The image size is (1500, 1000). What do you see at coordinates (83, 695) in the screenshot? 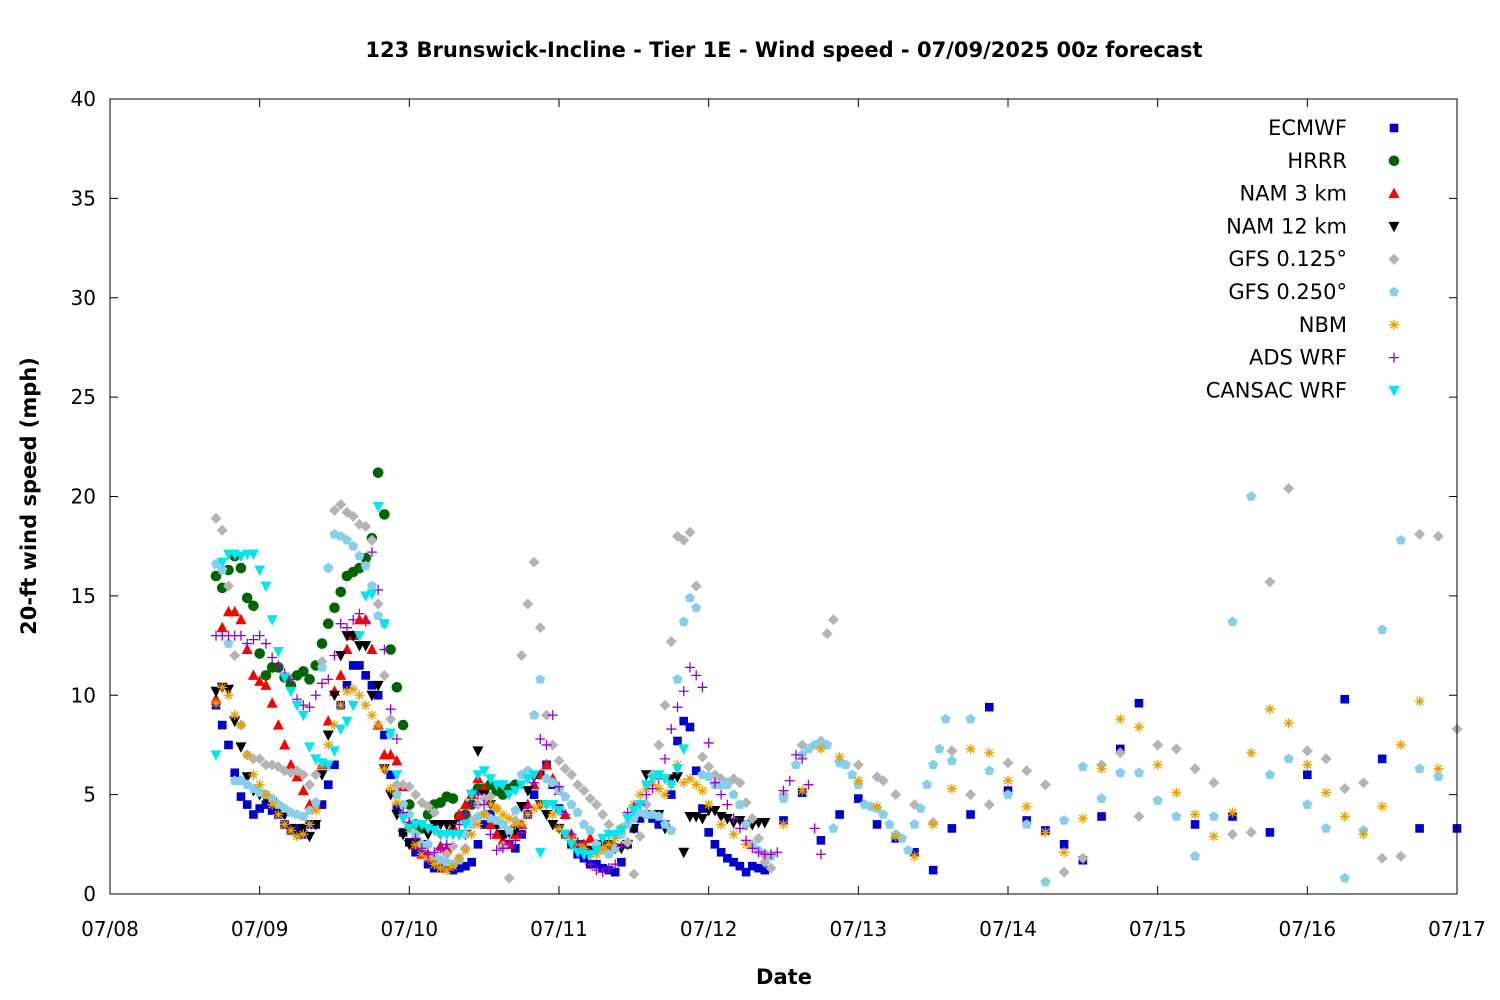
I see `y-tick-label: 10` at bounding box center [83, 695].